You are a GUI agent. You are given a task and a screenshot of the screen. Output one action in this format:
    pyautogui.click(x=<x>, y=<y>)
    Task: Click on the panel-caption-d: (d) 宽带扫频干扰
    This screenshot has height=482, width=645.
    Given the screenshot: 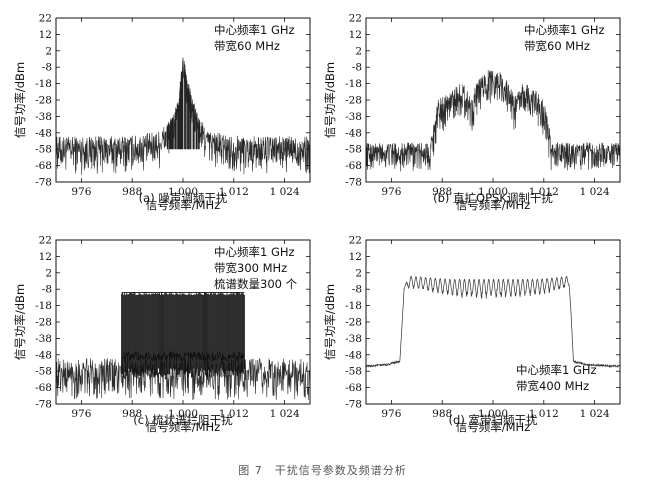 What is the action you would take?
    pyautogui.click(x=493, y=420)
    